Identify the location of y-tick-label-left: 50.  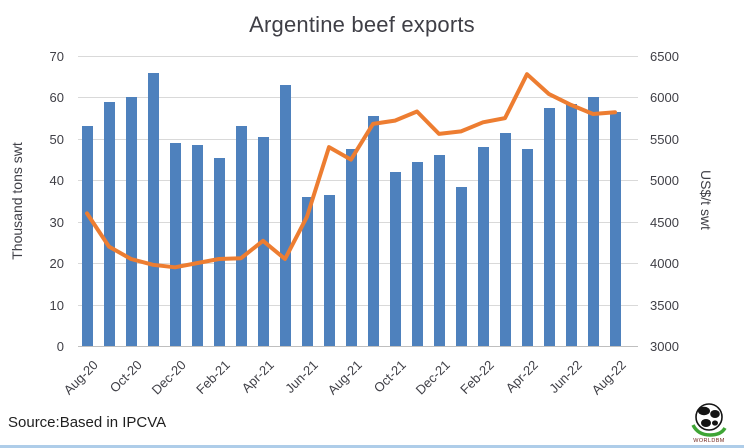
(56, 139).